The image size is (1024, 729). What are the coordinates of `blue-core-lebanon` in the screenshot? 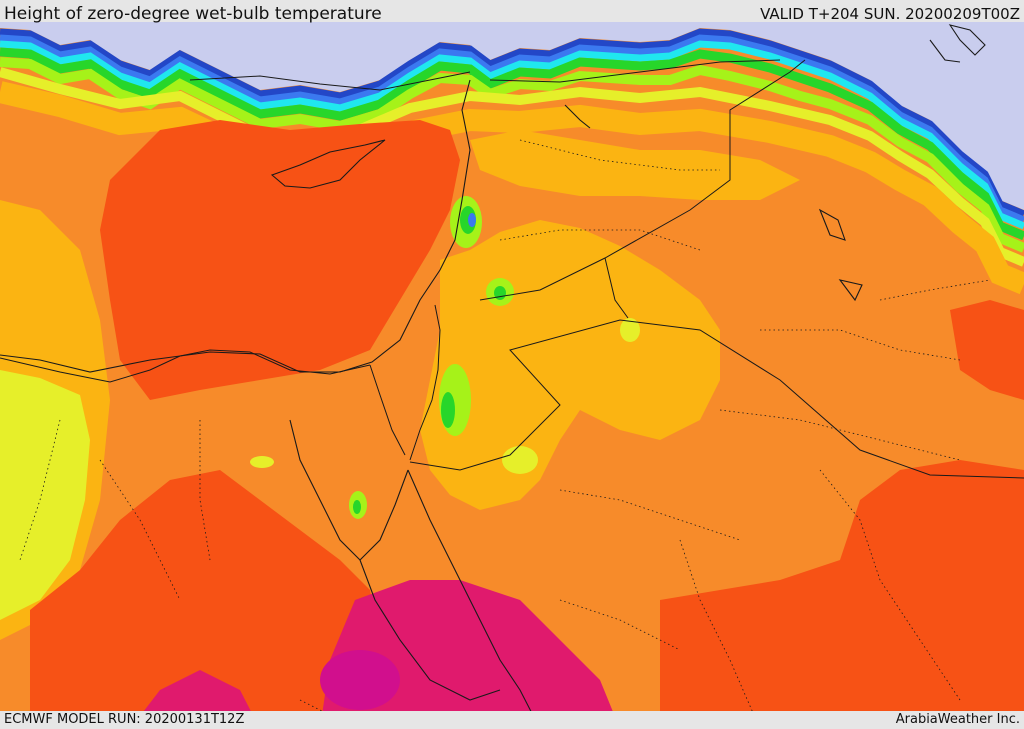 It's located at (472, 220).